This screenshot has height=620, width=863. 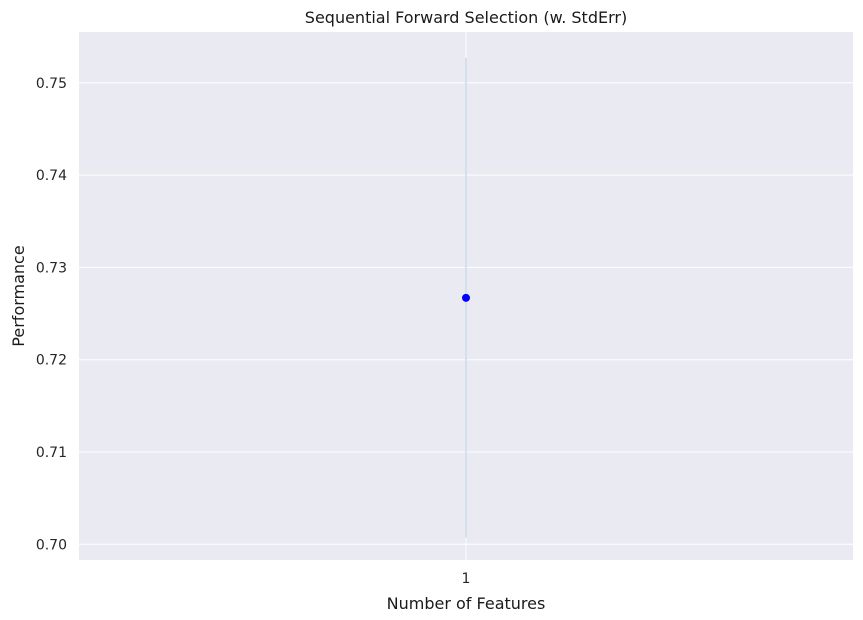 What do you see at coordinates (51, 315) in the screenshot?
I see `y-tick-labels: 0.70 0.71 0.72 0.73 0.74 0.75` at bounding box center [51, 315].